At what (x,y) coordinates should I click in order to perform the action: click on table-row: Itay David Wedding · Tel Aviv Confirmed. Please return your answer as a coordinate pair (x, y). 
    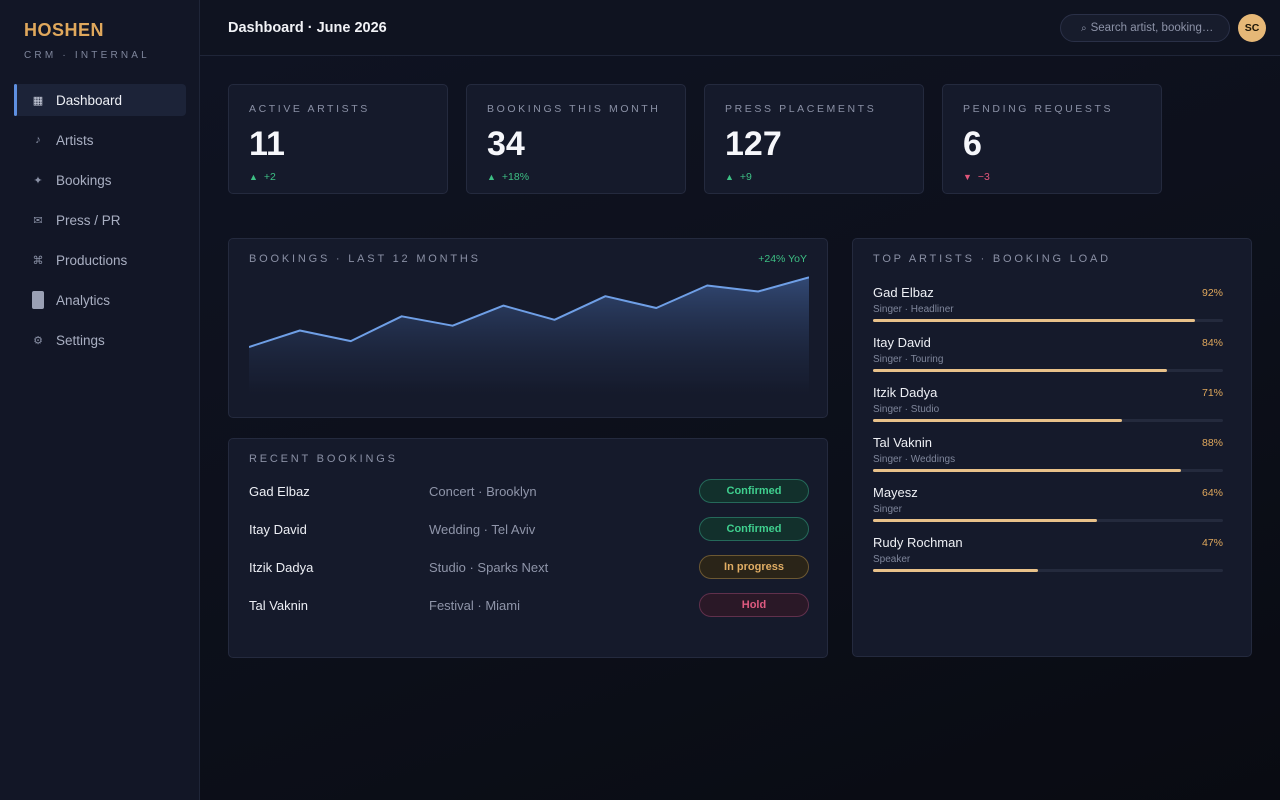
    Looking at the image, I should click on (529, 529).